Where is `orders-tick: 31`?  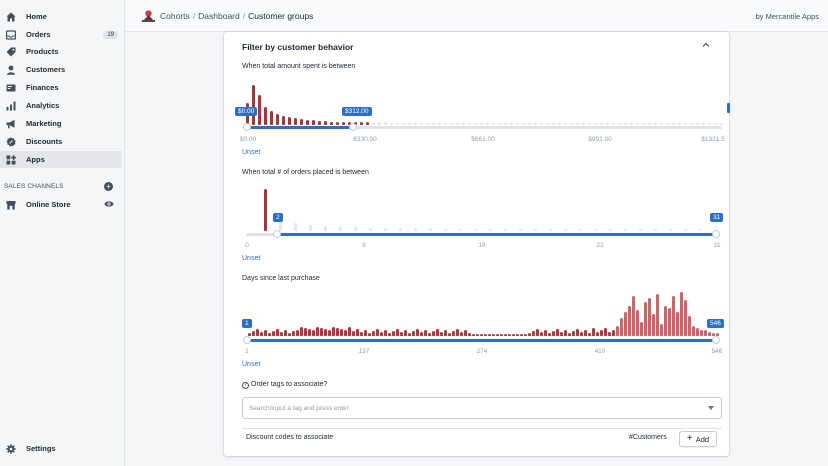
orders-tick: 31 is located at coordinates (717, 245).